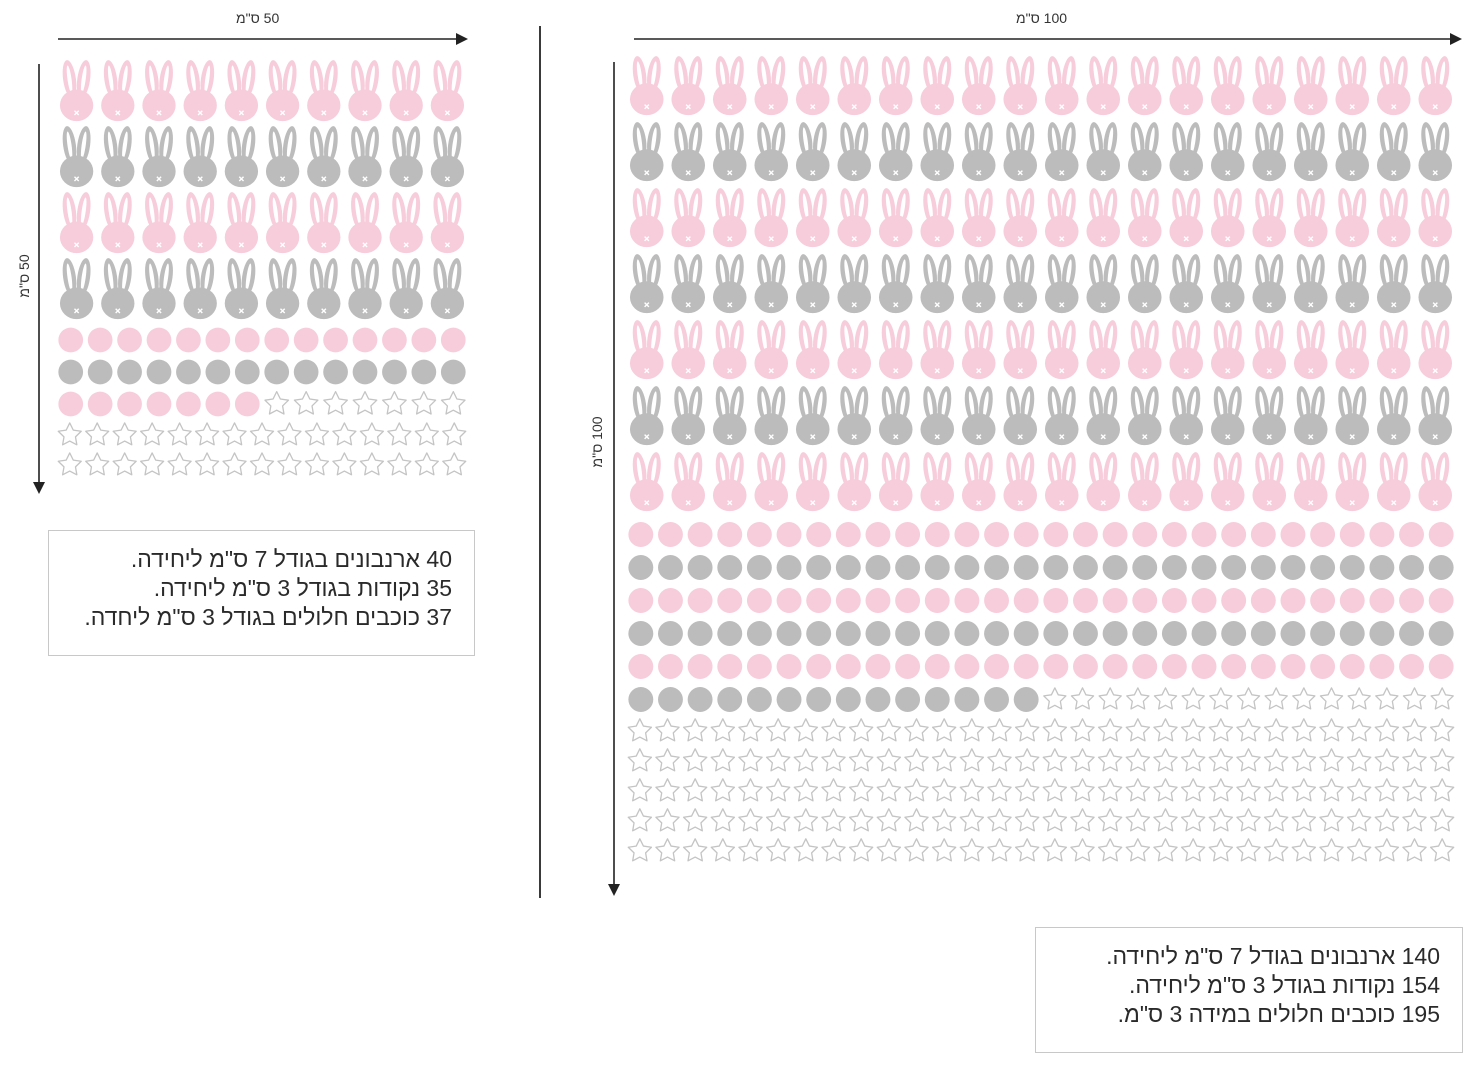 Image resolution: width=1481 pixels, height=1080 pixels. What do you see at coordinates (262, 268) in the screenshot?
I see `small-sheet-stickers` at bounding box center [262, 268].